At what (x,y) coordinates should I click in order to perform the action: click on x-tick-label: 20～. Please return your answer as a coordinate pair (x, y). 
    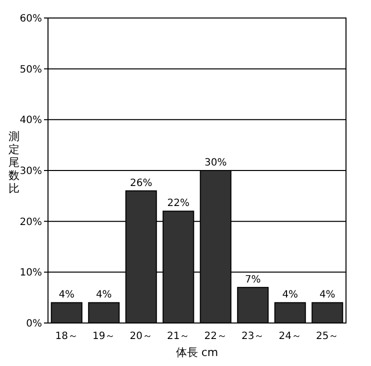
    Looking at the image, I should click on (141, 336).